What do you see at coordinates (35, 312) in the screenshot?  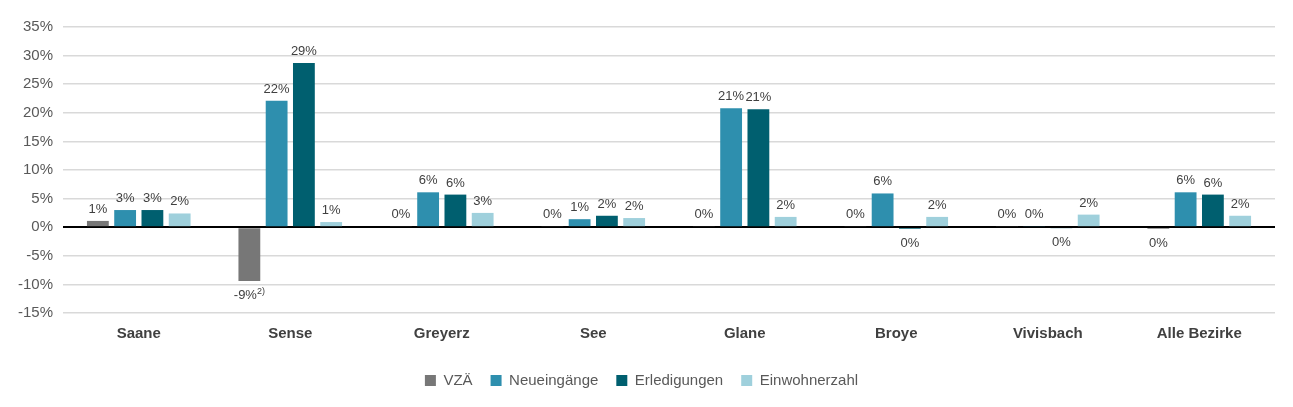 I see `y-tick-label: -15%` at bounding box center [35, 312].